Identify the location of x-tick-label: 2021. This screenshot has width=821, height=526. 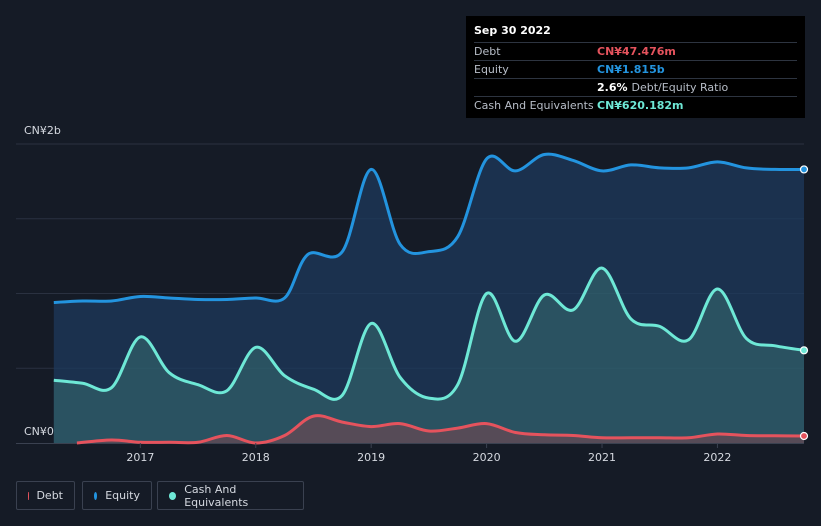
(602, 457).